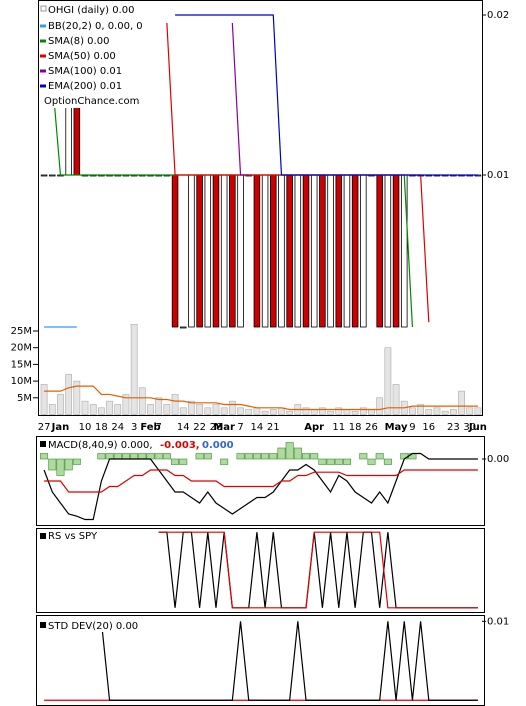  What do you see at coordinates (85, 86) in the screenshot?
I see `legend-label: EMA(200) 0.01` at bounding box center [85, 86].